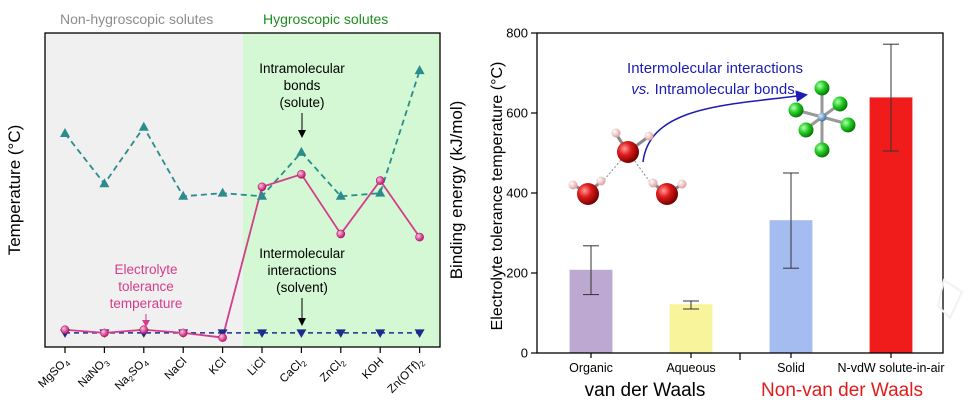  What do you see at coordinates (591, 368) in the screenshot?
I see `bar-x-tick-label-0: Organic` at bounding box center [591, 368].